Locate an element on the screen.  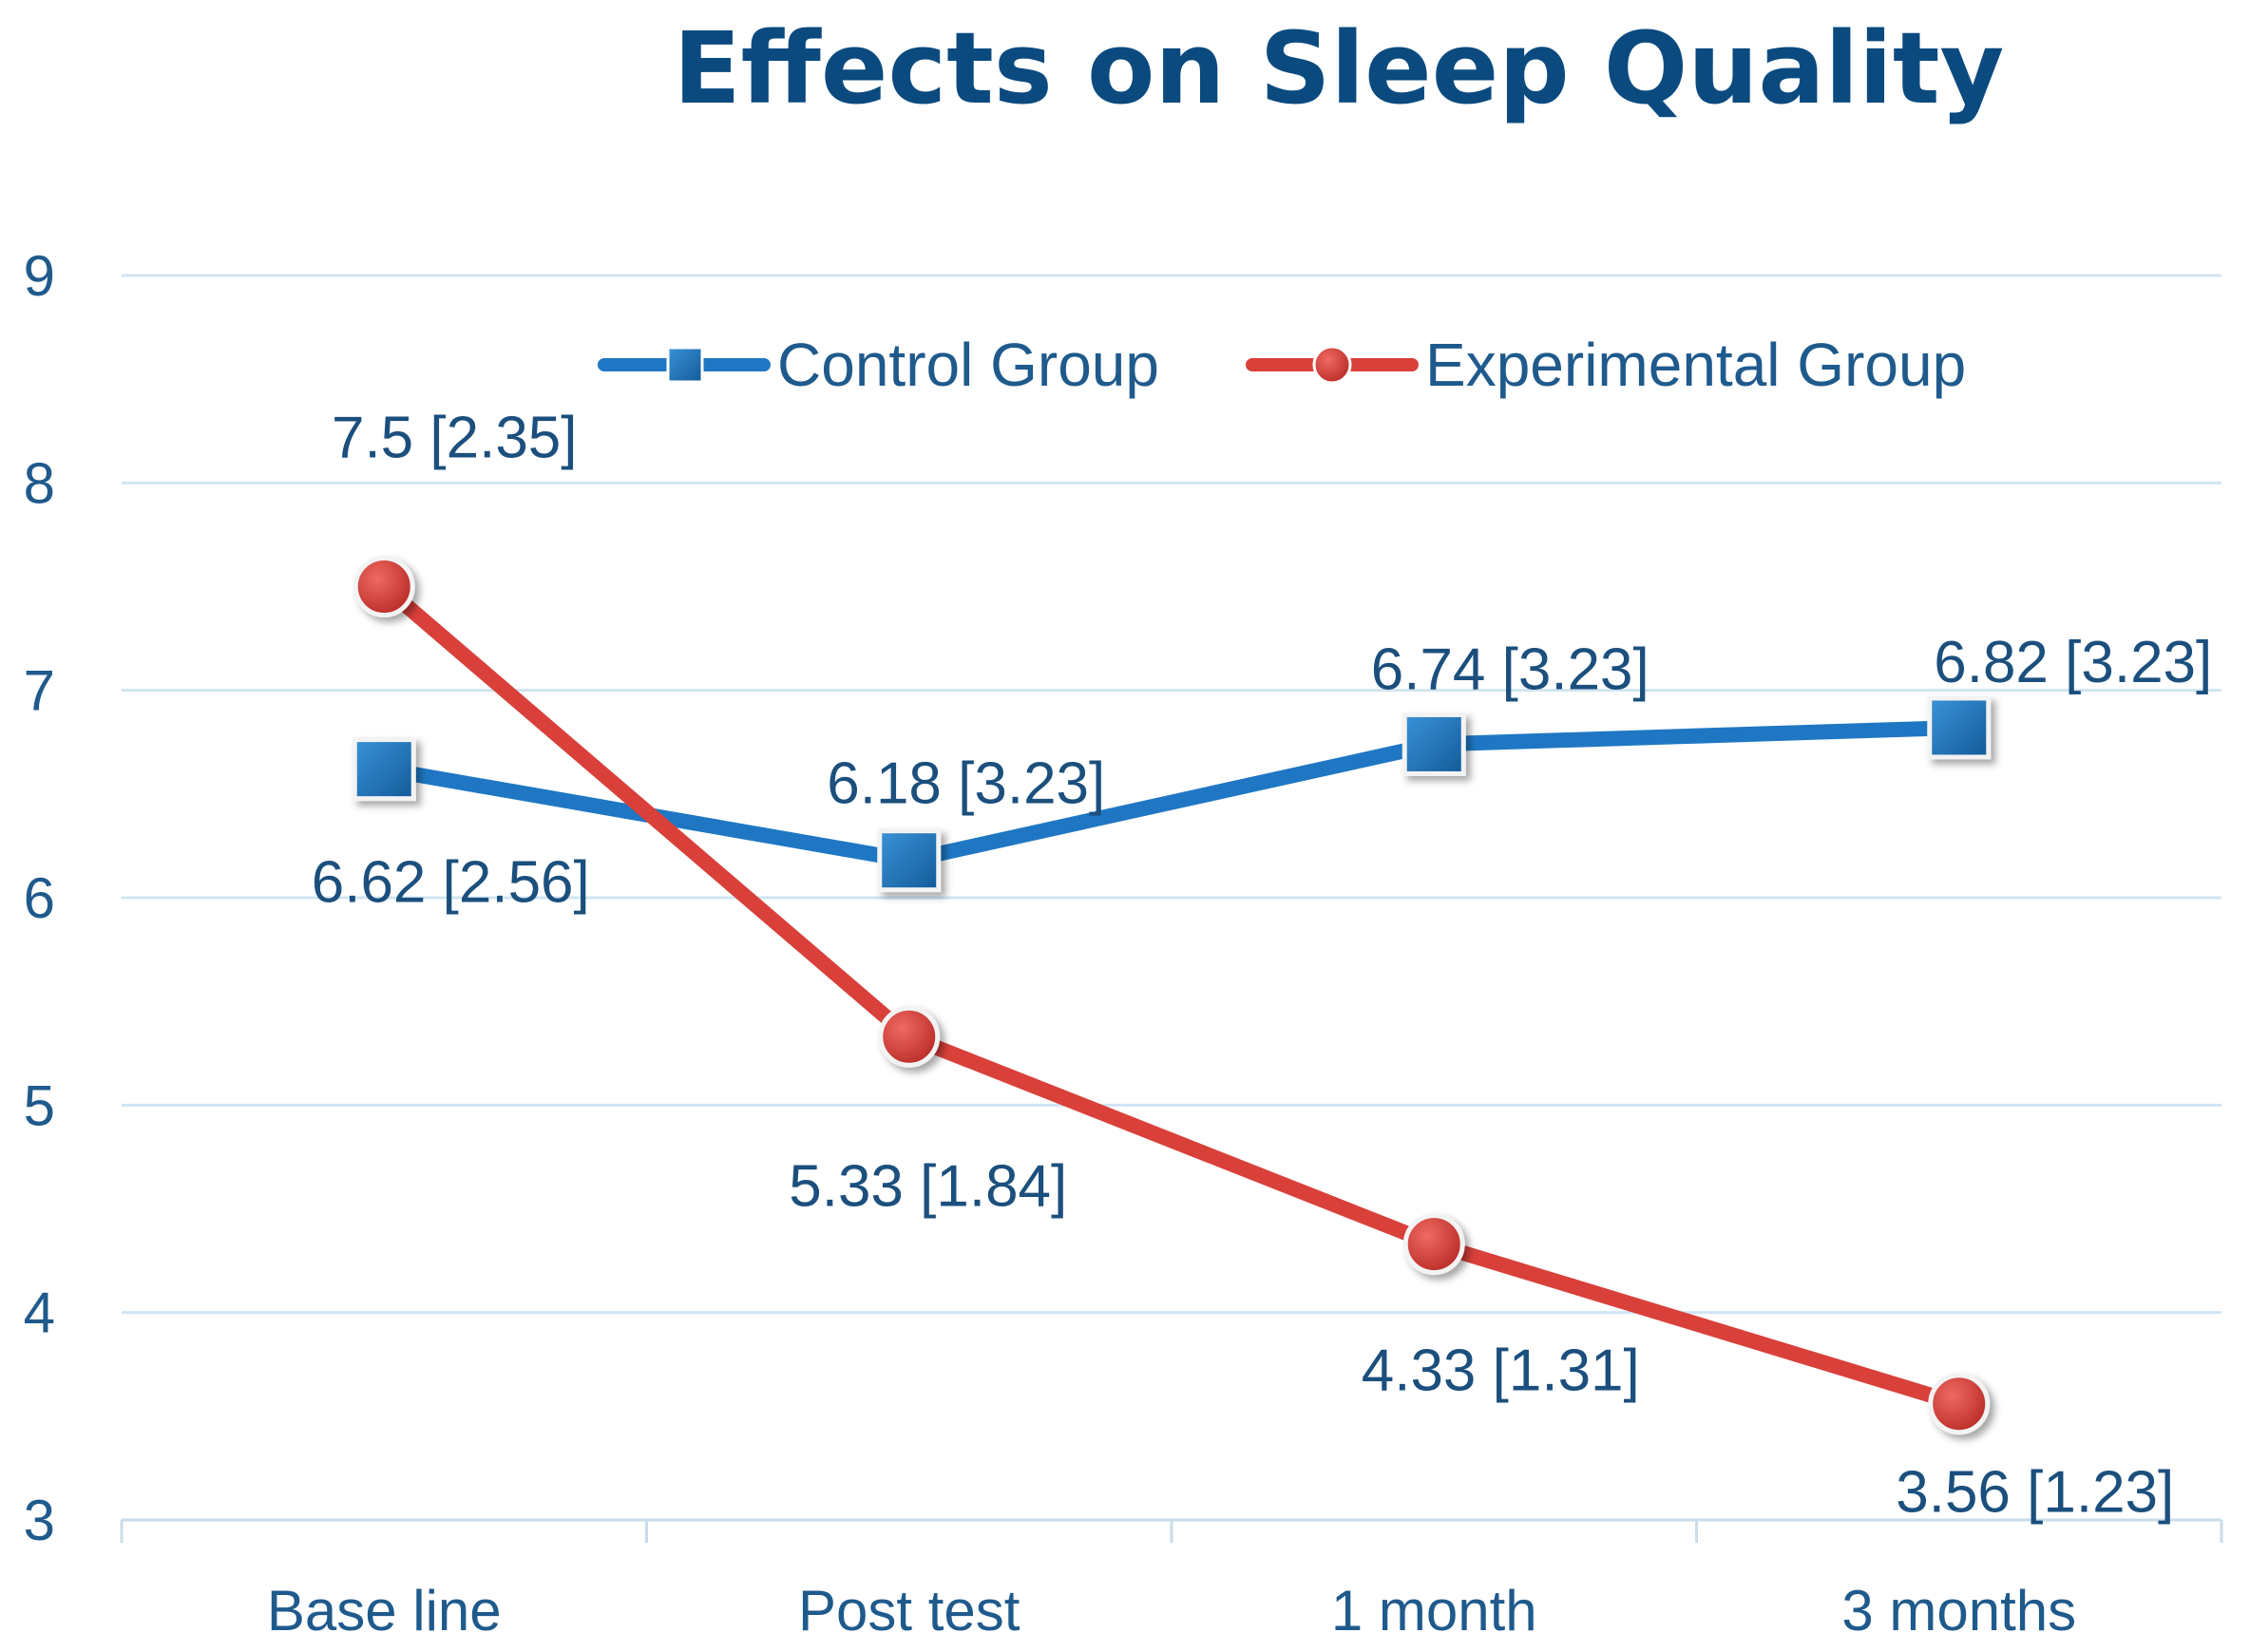
data-label-experimental: 7.5 [2.35] is located at coordinates (455, 438).